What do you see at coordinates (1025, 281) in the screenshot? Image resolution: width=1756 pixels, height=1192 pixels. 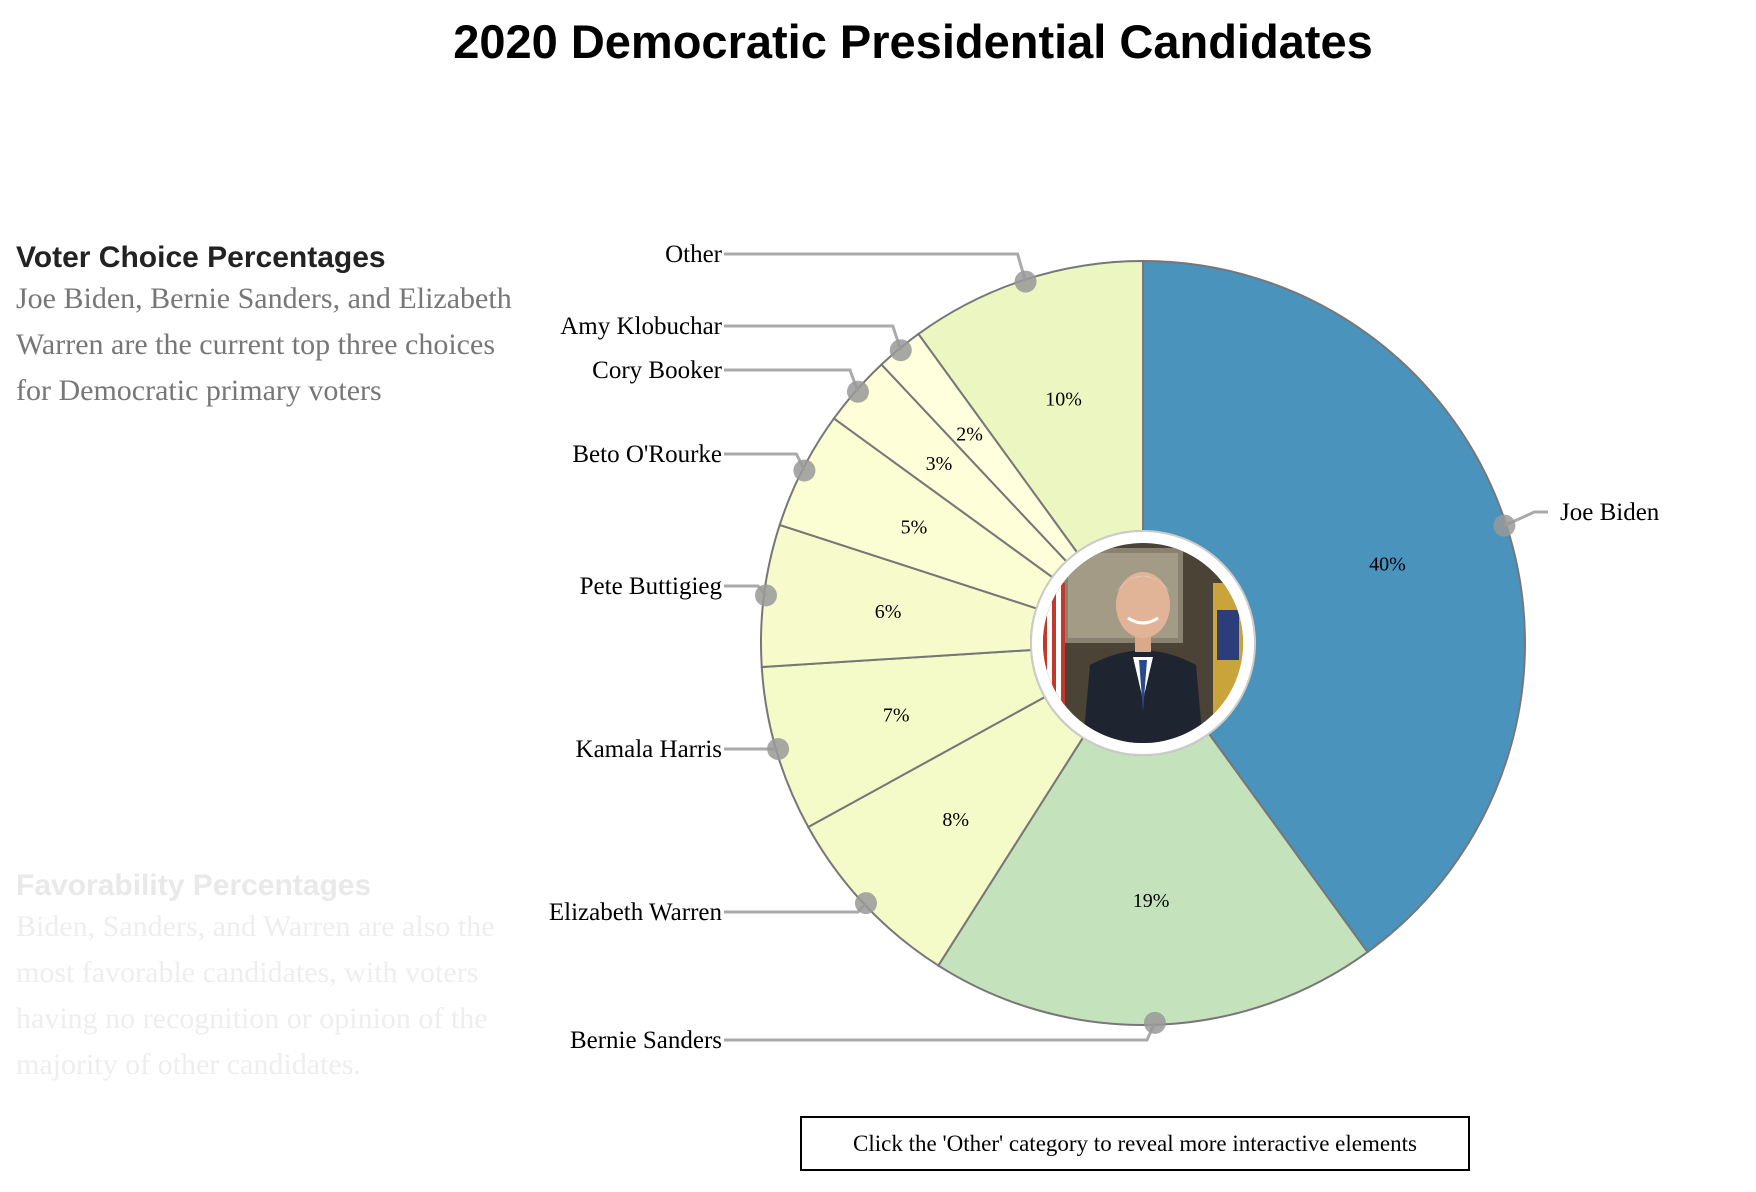 I see `leader-dot-other` at bounding box center [1025, 281].